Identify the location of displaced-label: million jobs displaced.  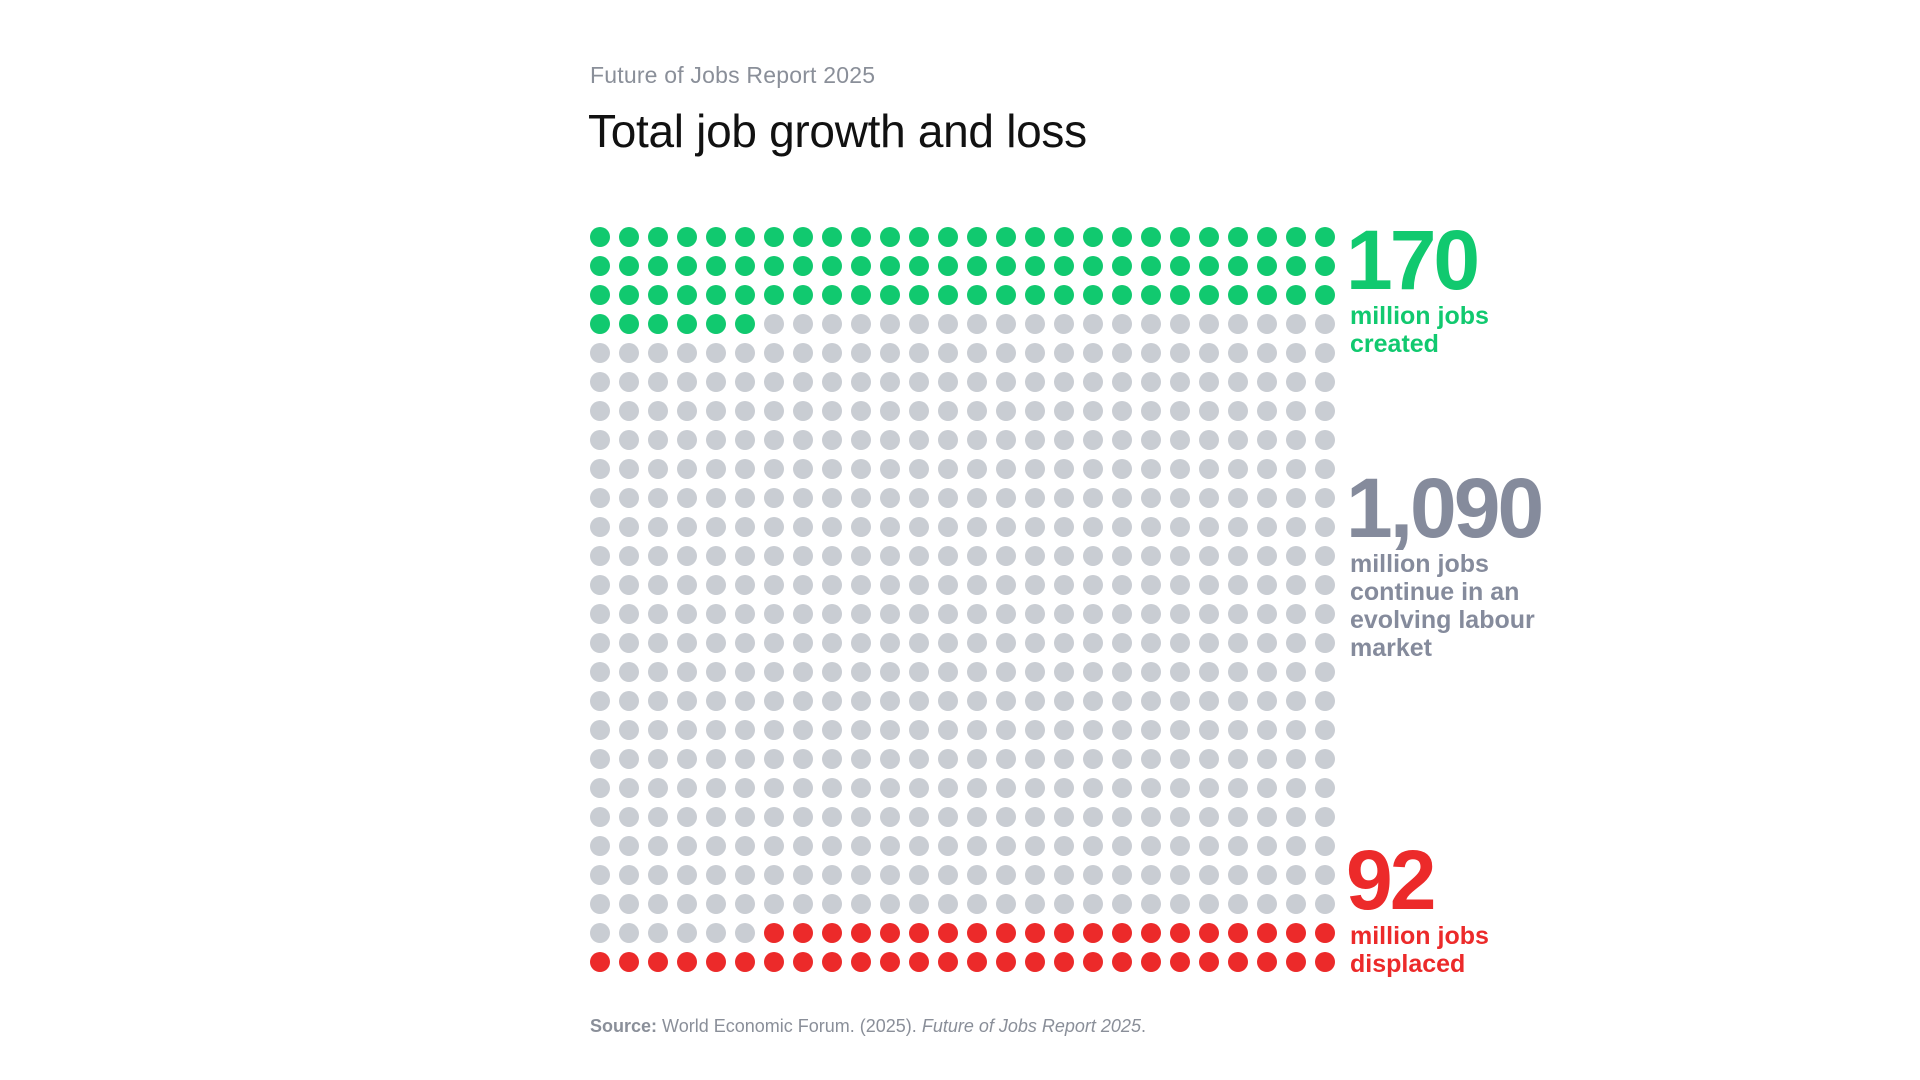
(1419, 950).